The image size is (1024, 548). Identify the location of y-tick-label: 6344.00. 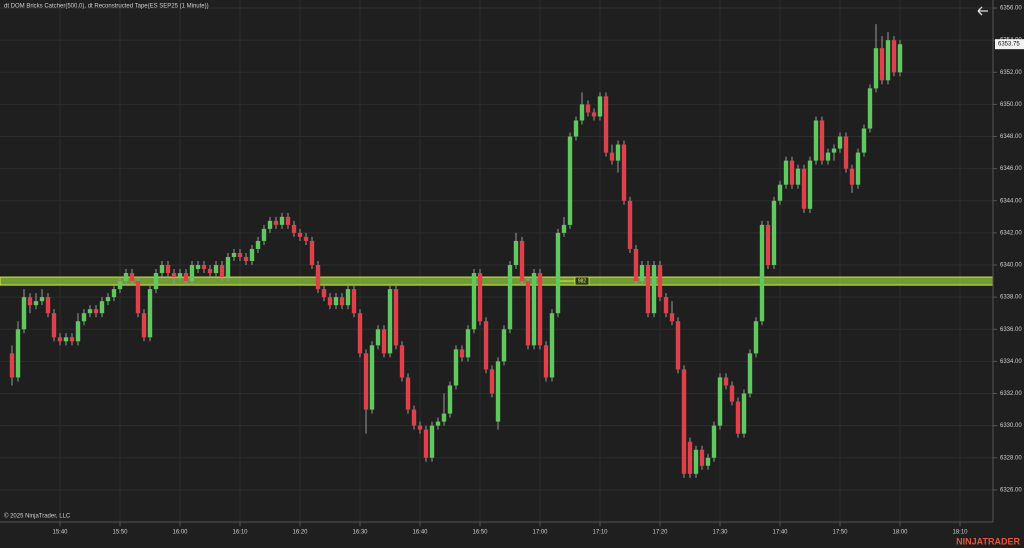
(1011, 201).